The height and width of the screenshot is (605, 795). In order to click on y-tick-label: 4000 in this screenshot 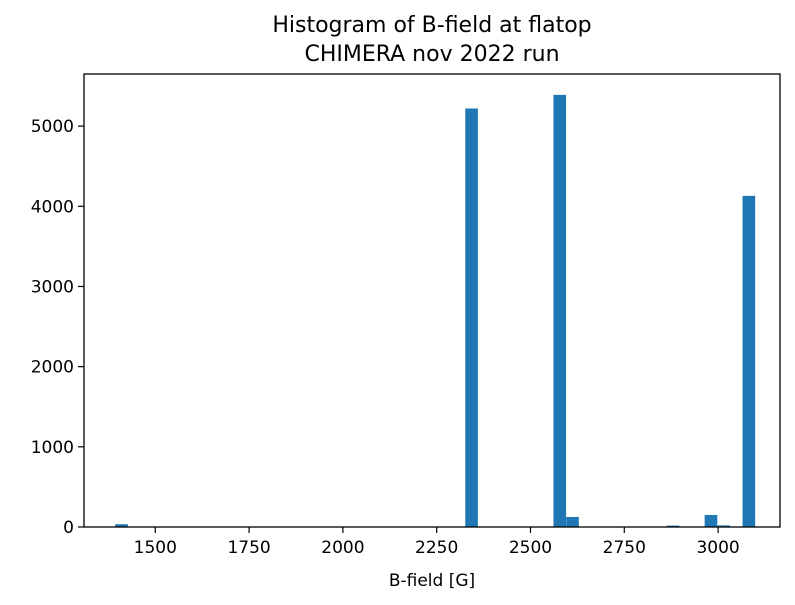, I will do `click(52, 207)`.